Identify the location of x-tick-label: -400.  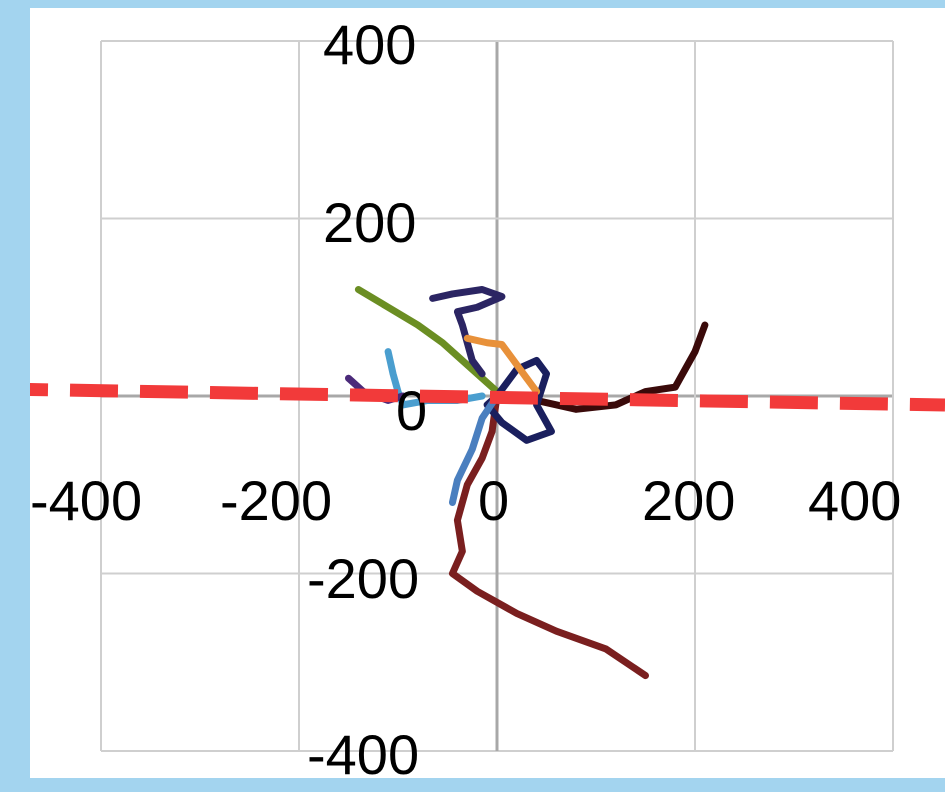
(86, 500).